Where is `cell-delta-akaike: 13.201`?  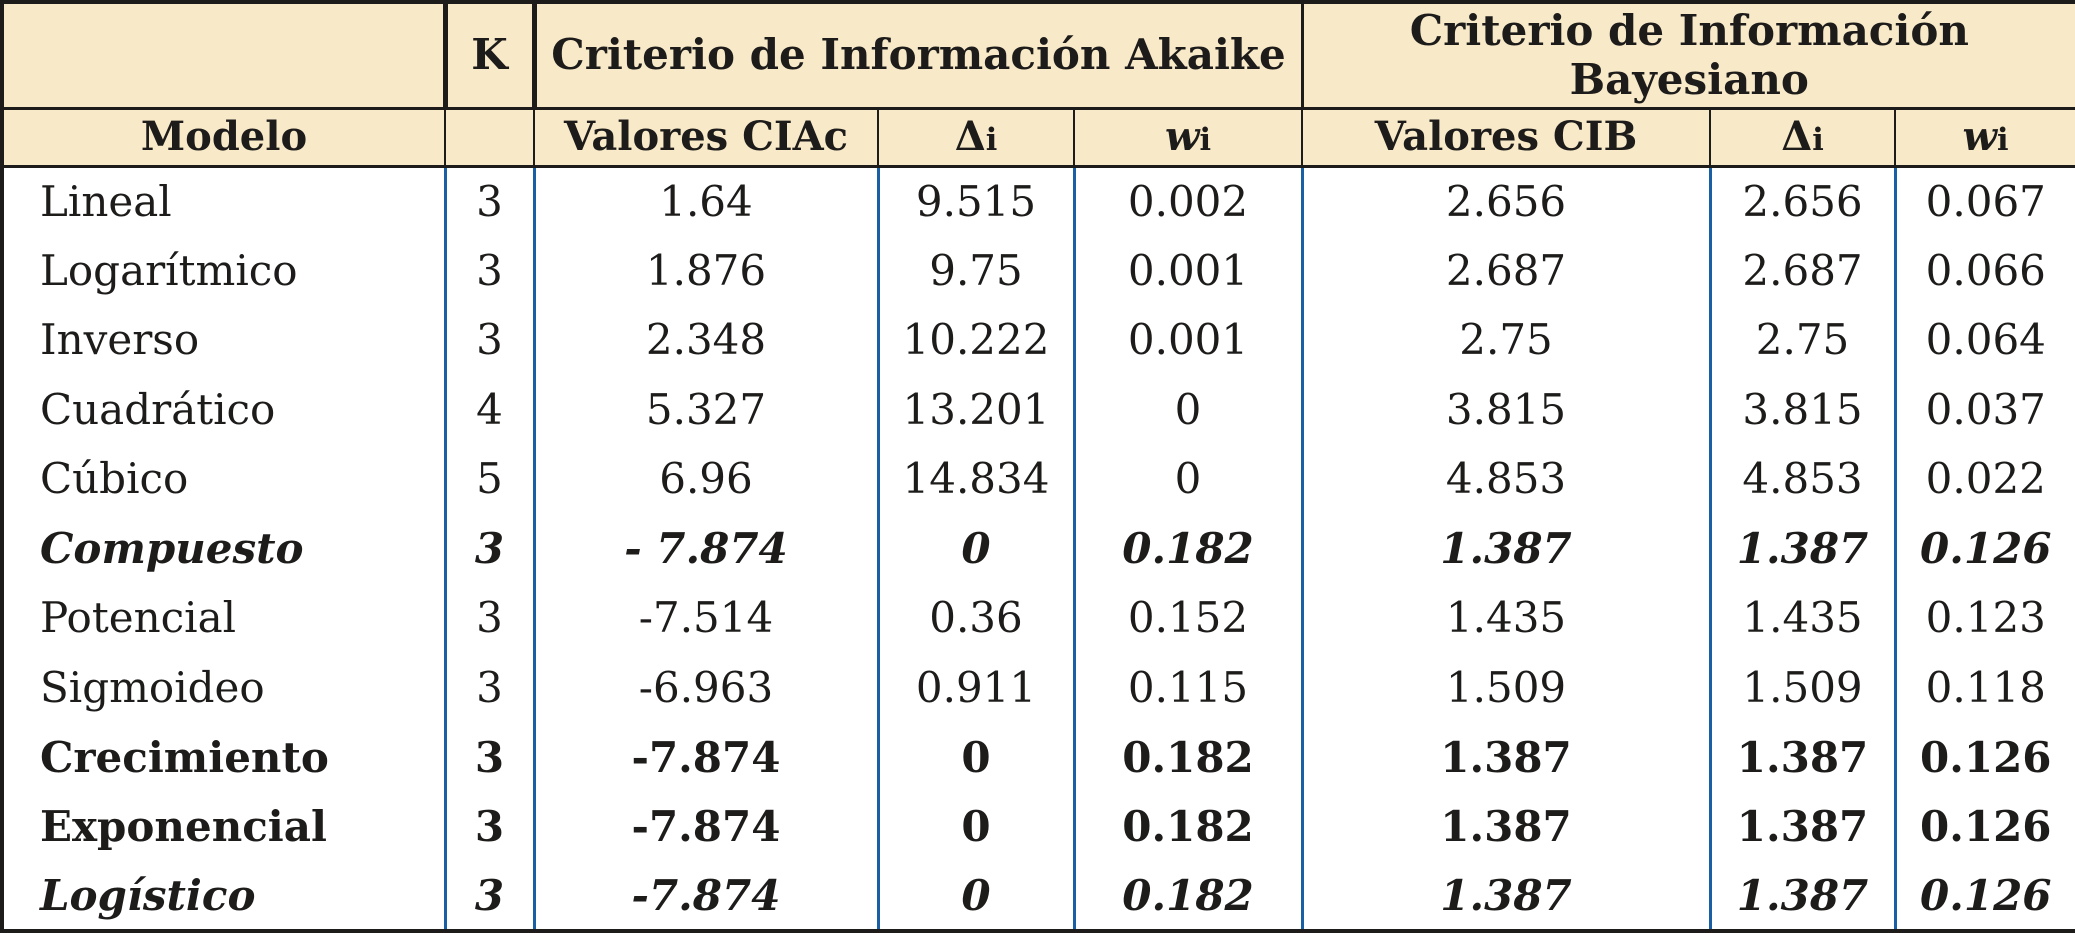 cell-delta-akaike: 13.201 is located at coordinates (975, 409).